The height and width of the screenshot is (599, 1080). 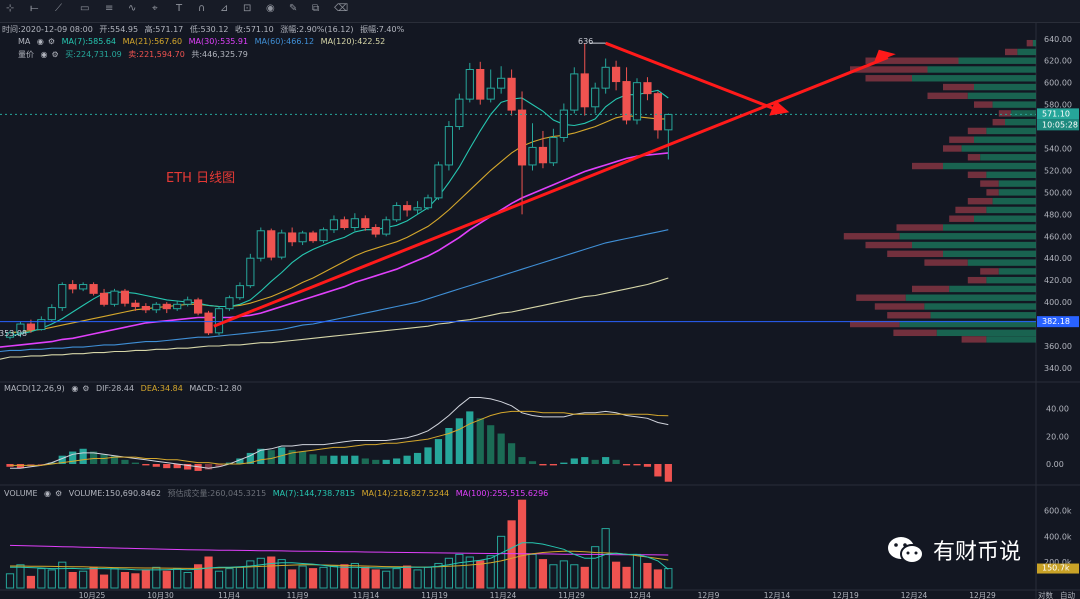 I want to click on wave-tool-icon: ∿, so click(x=132, y=8).